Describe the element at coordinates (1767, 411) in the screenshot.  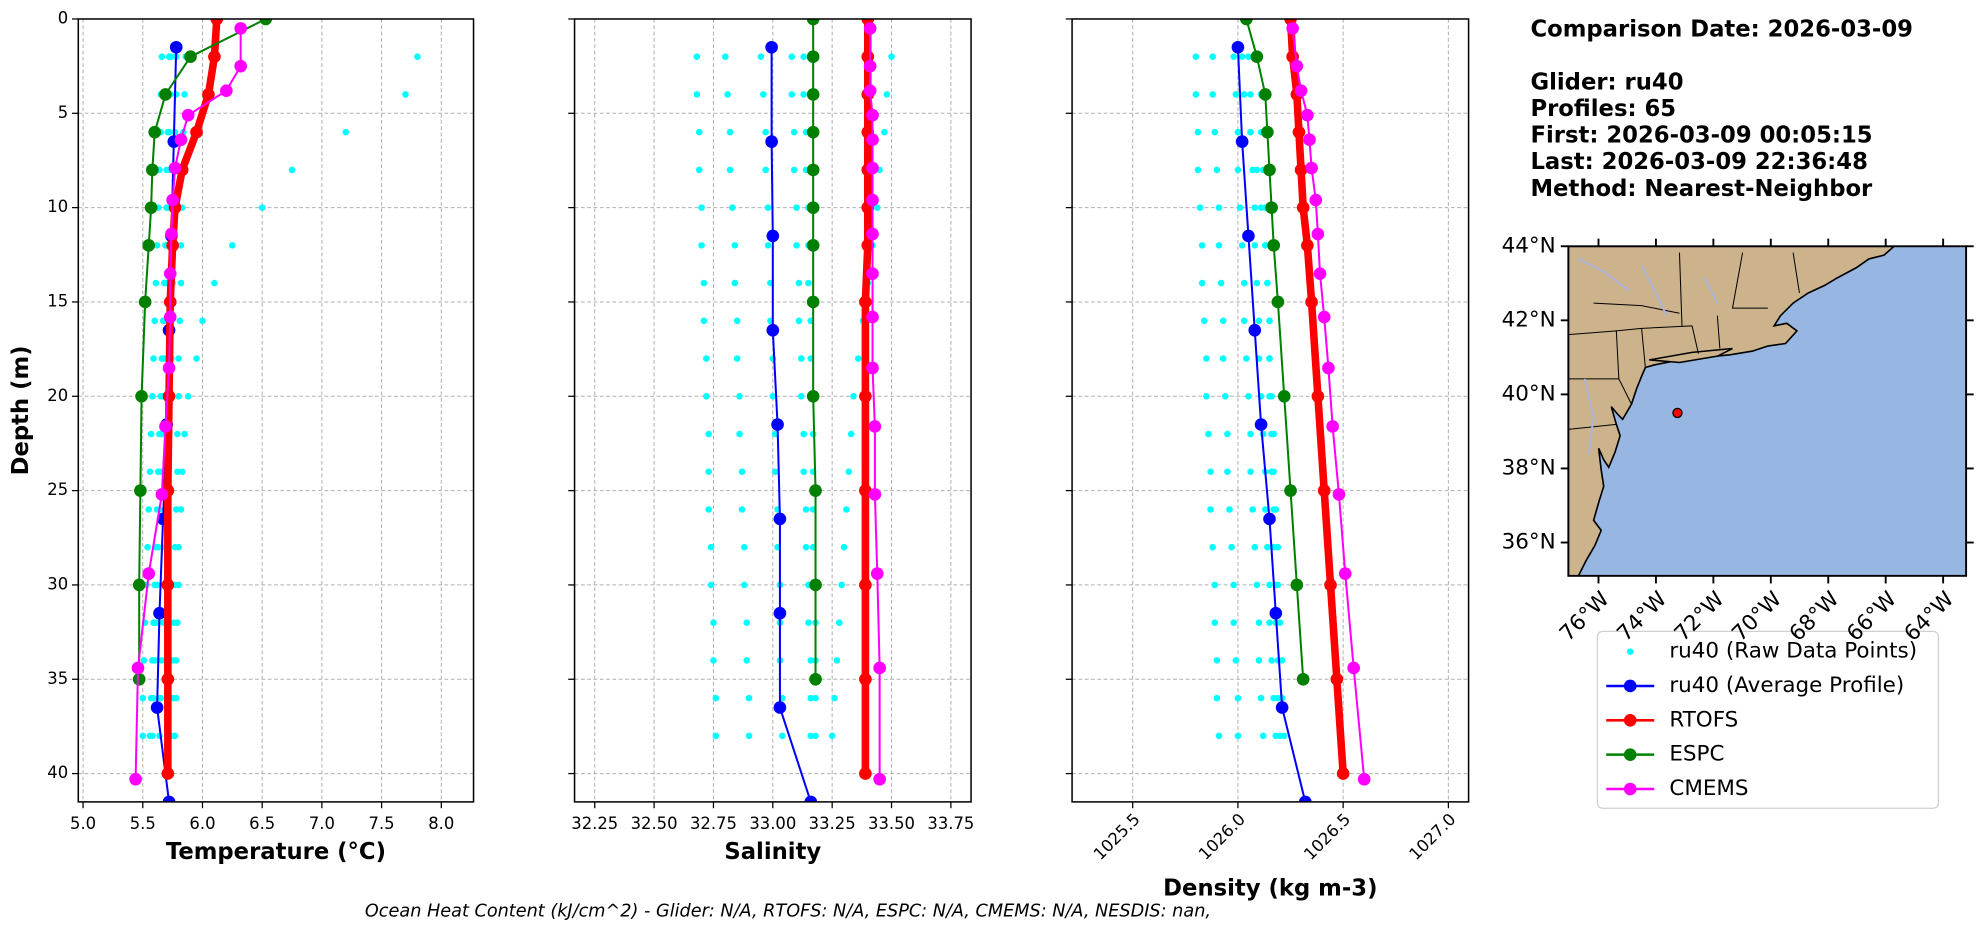
I see `map` at that location.